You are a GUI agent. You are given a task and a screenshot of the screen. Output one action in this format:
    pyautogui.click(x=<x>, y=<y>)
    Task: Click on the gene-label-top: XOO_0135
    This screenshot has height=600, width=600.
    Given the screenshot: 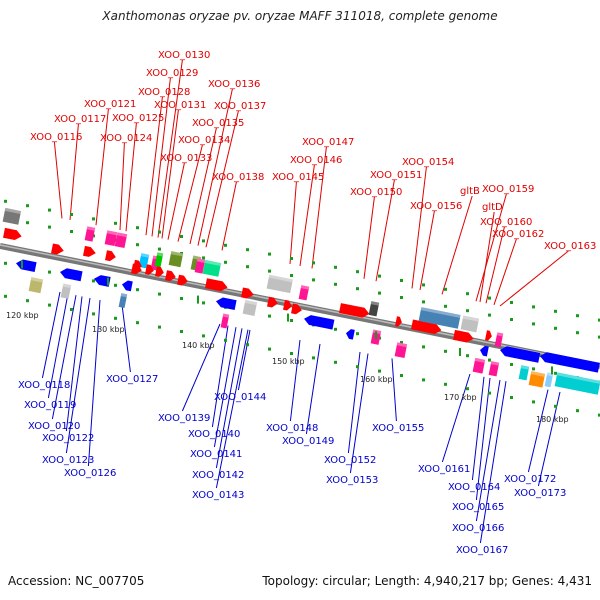 What is the action you would take?
    pyautogui.click(x=218, y=123)
    